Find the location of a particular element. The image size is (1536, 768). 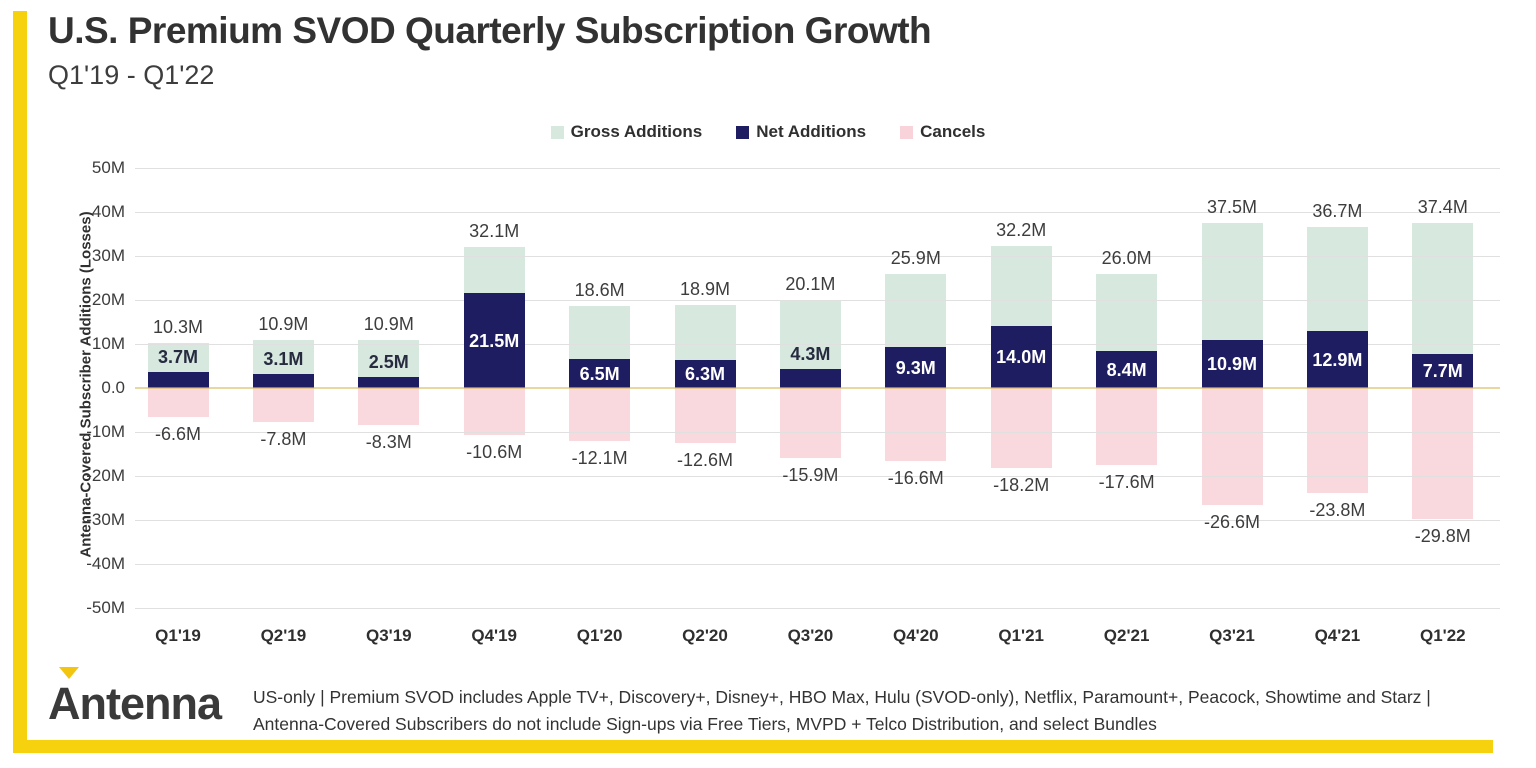

cancels-value: -15.9M is located at coordinates (810, 474).